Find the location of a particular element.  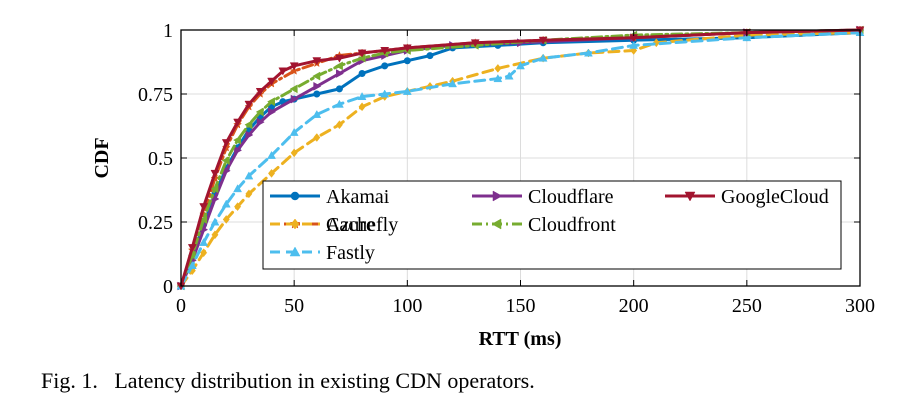

x-axis-label: RTT (ms) is located at coordinates (520, 339).